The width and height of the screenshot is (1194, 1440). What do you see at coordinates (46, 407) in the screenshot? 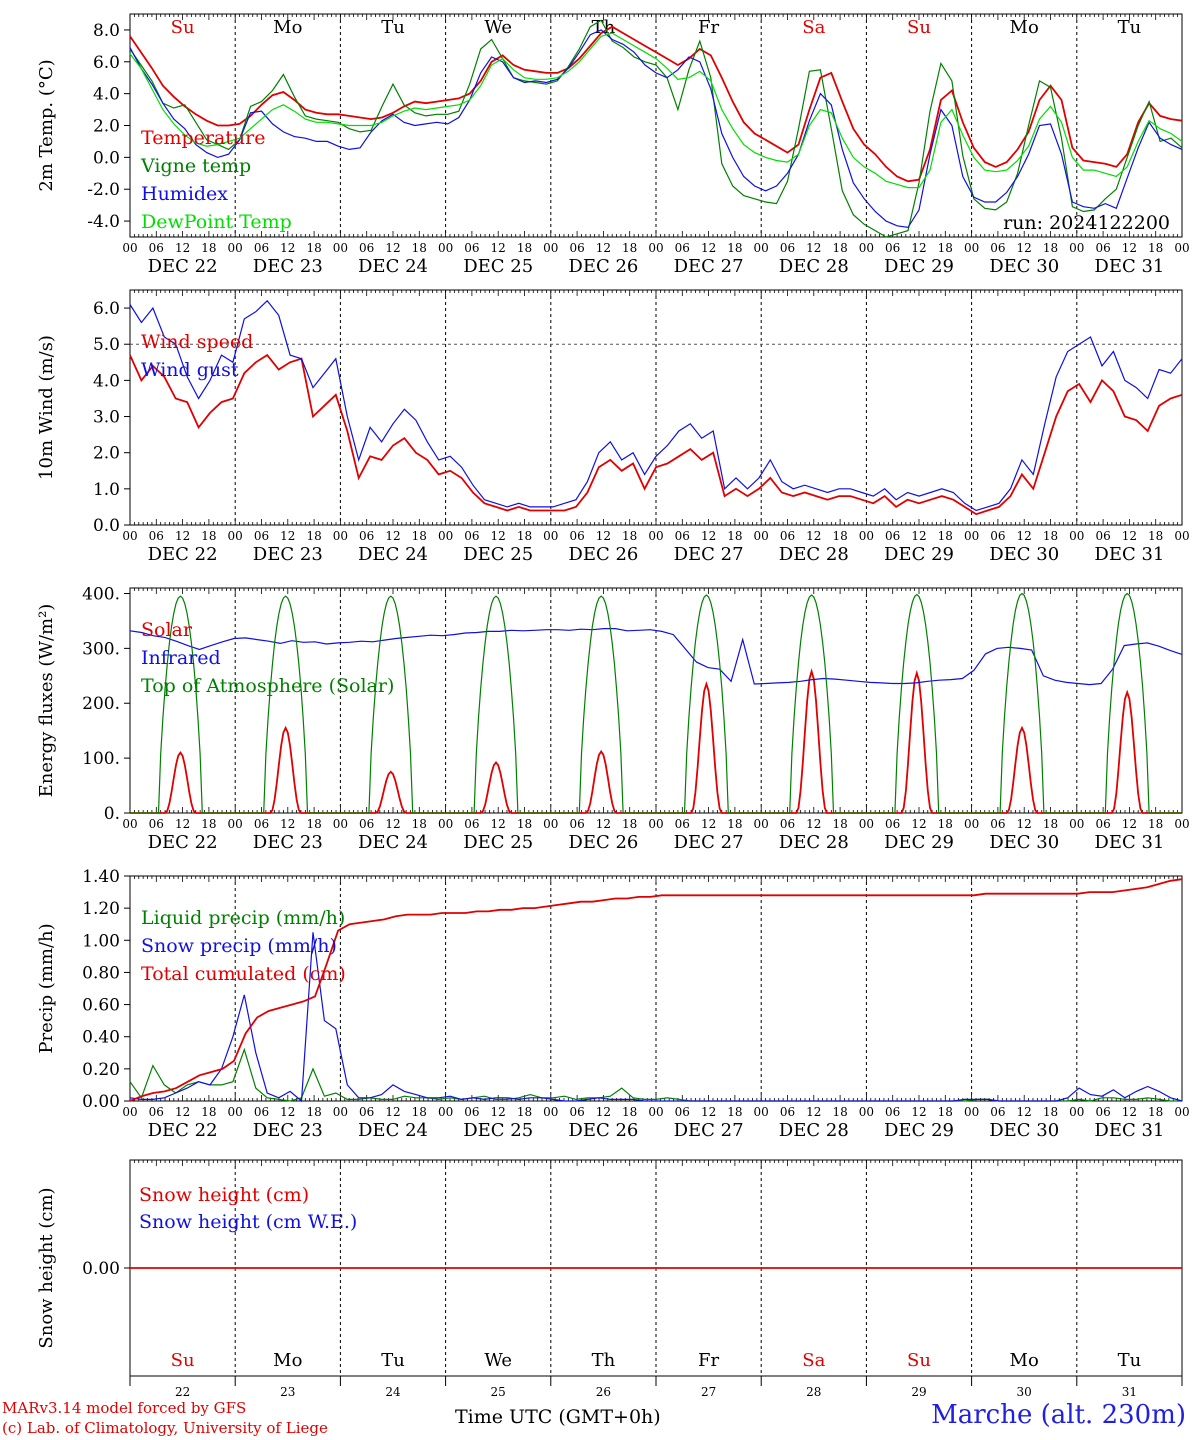
I see `y-axis-label: 10m Wind (m/s)` at bounding box center [46, 407].